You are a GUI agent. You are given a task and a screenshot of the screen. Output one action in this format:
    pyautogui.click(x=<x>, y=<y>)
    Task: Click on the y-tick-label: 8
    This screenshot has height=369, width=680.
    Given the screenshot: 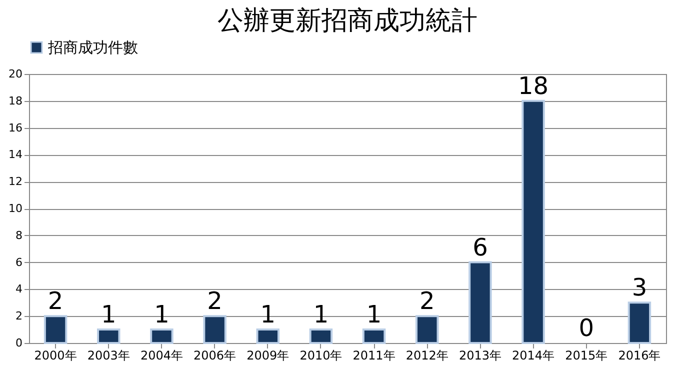 What is the action you would take?
    pyautogui.click(x=19, y=235)
    